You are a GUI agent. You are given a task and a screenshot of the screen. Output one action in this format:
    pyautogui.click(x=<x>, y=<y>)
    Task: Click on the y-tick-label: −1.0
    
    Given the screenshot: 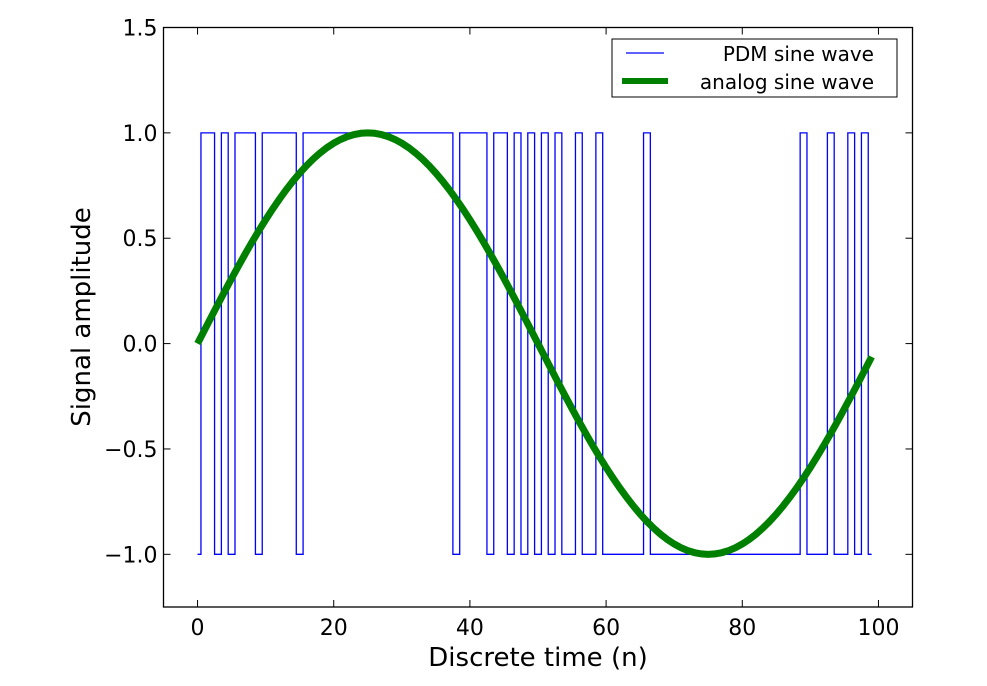 What is the action you would take?
    pyautogui.click(x=130, y=555)
    